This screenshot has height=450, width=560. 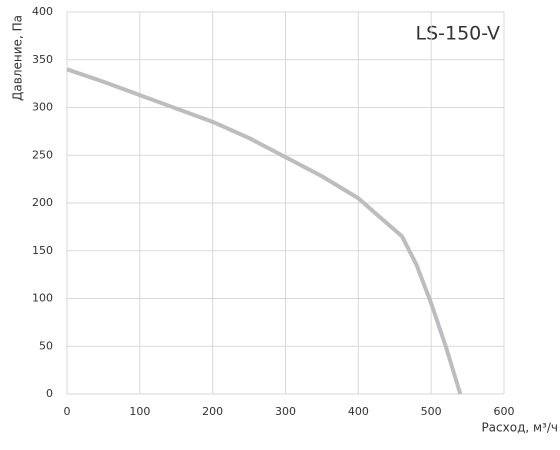 What do you see at coordinates (358, 411) in the screenshot?
I see `x-tick-label: 400` at bounding box center [358, 411].